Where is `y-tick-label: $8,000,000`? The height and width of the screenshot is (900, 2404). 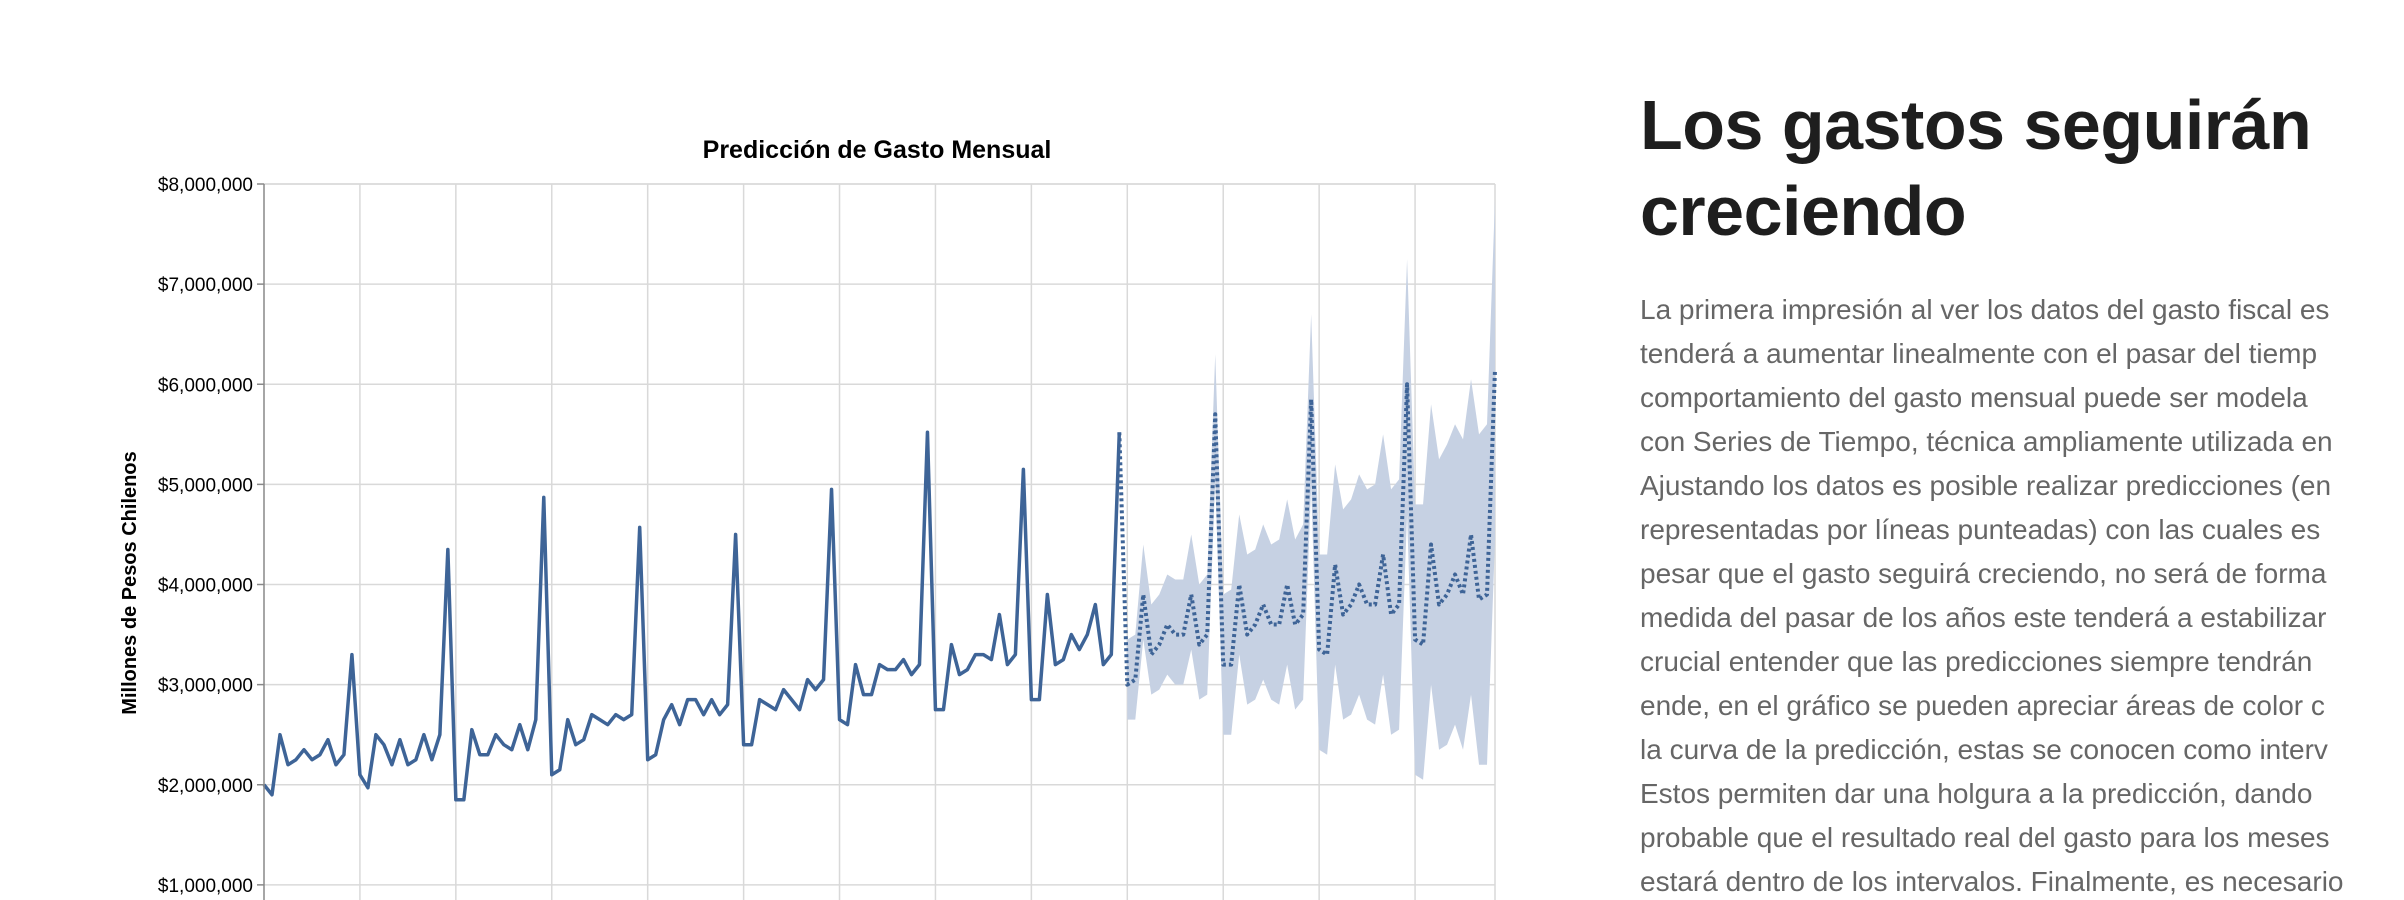
y-tick-label: $8,000,000 is located at coordinates (205, 185).